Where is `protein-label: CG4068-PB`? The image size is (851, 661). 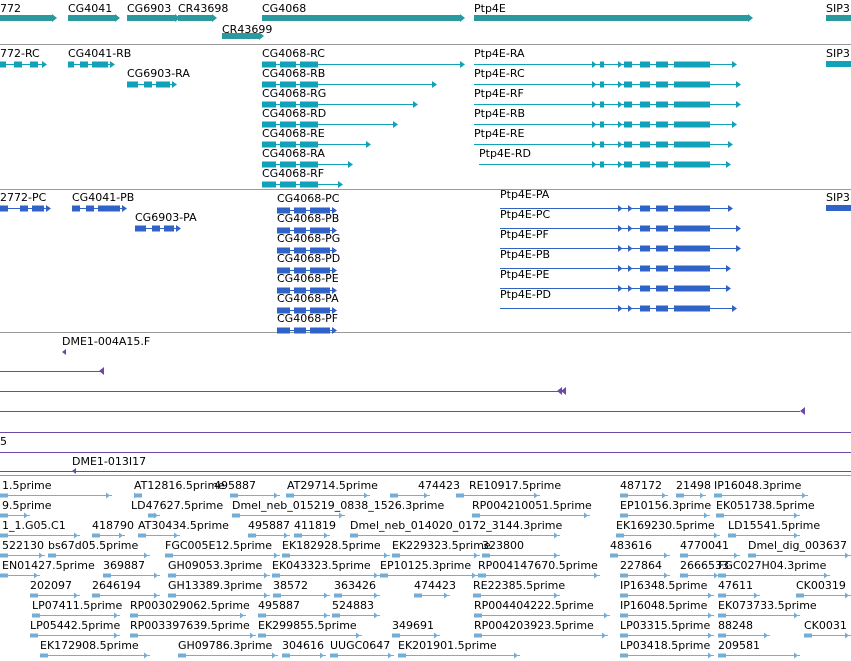
protein-label: CG4068-PB is located at coordinates (308, 218).